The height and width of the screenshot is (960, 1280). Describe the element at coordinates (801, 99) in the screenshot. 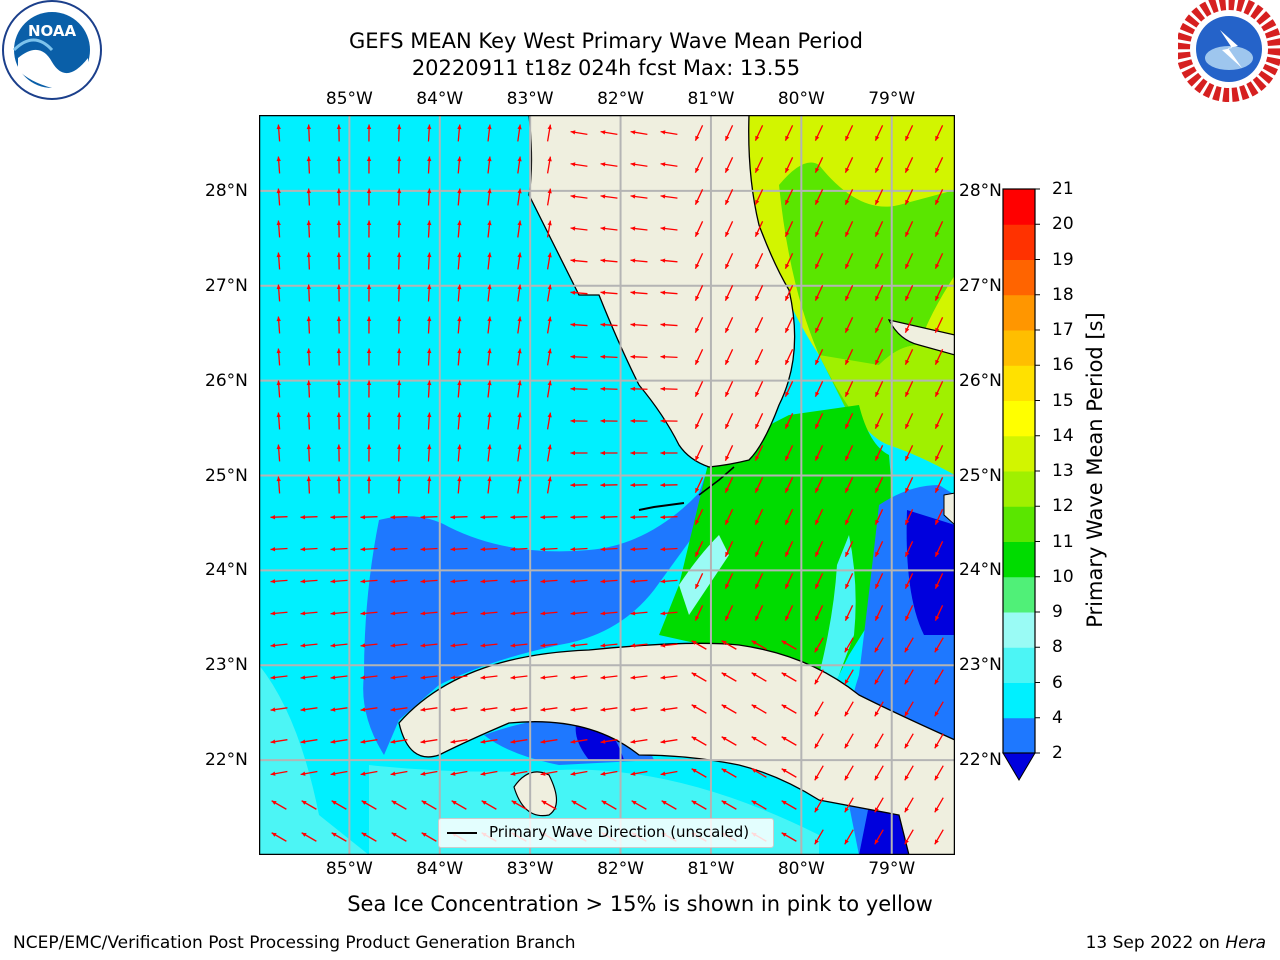

I see `lon-tick-label: 80°W` at that location.